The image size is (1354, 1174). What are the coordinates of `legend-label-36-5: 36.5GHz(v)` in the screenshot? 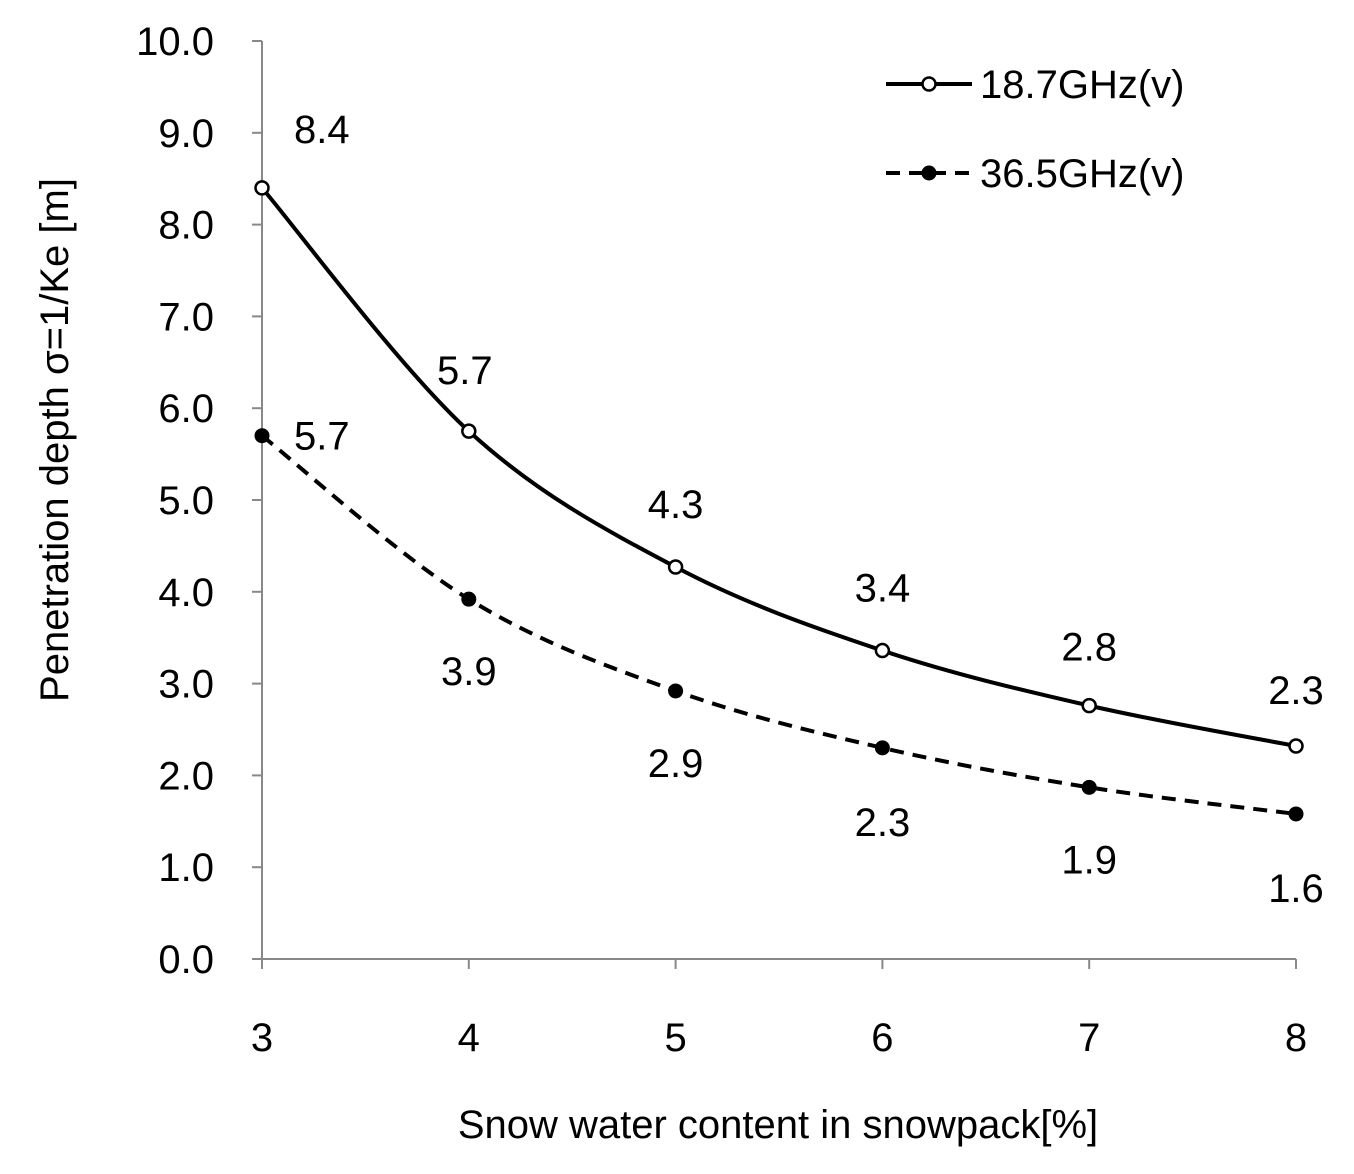 It's located at (1082, 174).